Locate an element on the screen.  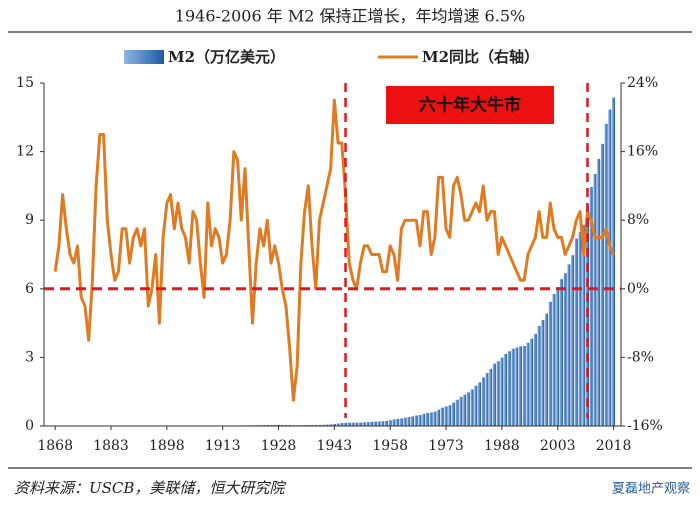
legend-swatch-bar is located at coordinates (144, 57).